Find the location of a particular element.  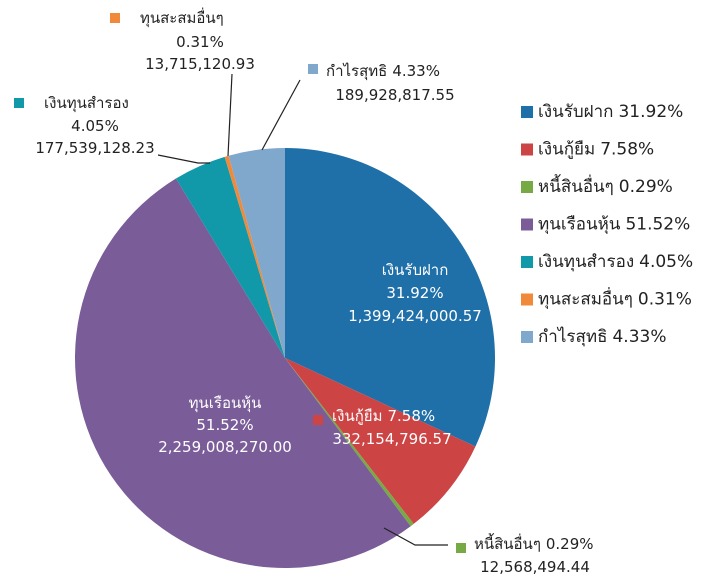

slice-label-part: 4.05% is located at coordinates (95, 126).